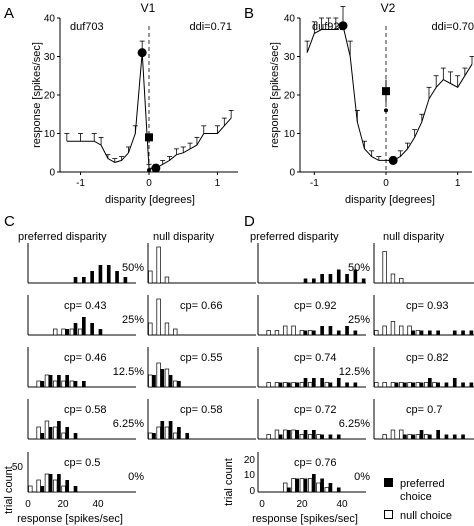 The width and height of the screenshot is (474, 526). I want to click on cp-label: cp= 0.82, so click(427, 358).